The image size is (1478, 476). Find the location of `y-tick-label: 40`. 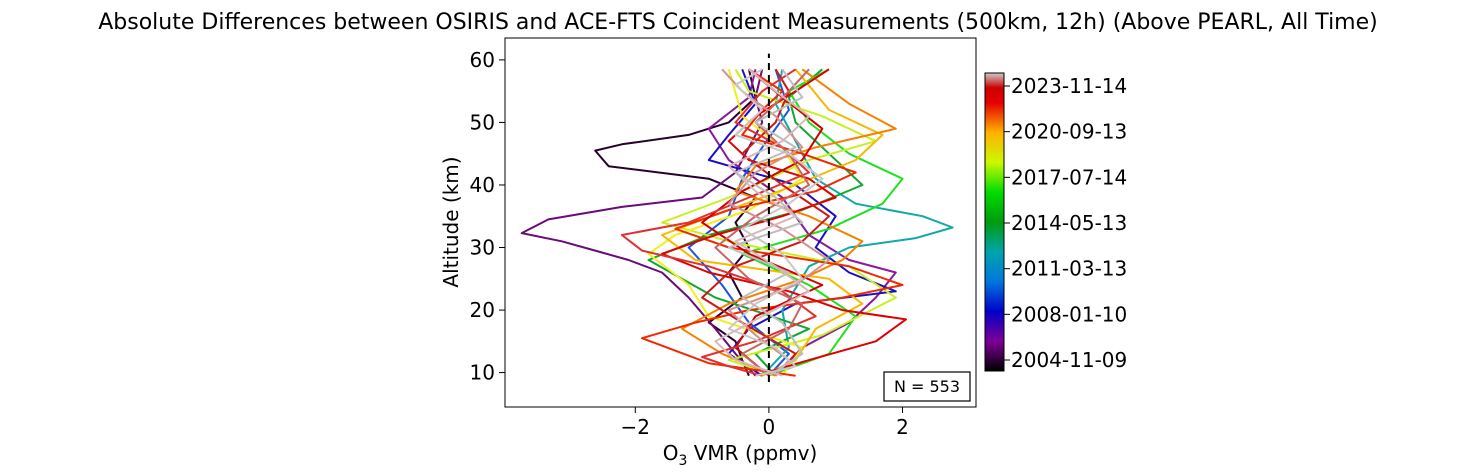

y-tick-label: 40 is located at coordinates (482, 185).